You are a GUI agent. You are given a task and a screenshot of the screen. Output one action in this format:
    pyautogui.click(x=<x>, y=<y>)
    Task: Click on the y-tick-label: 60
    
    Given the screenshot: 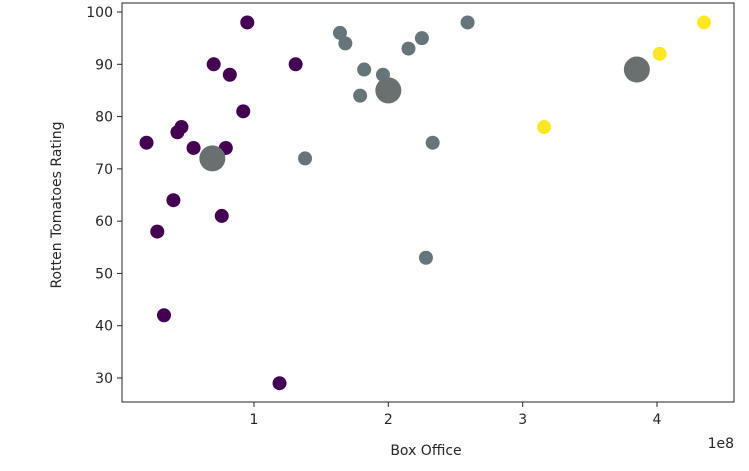 What is the action you would take?
    pyautogui.click(x=104, y=222)
    